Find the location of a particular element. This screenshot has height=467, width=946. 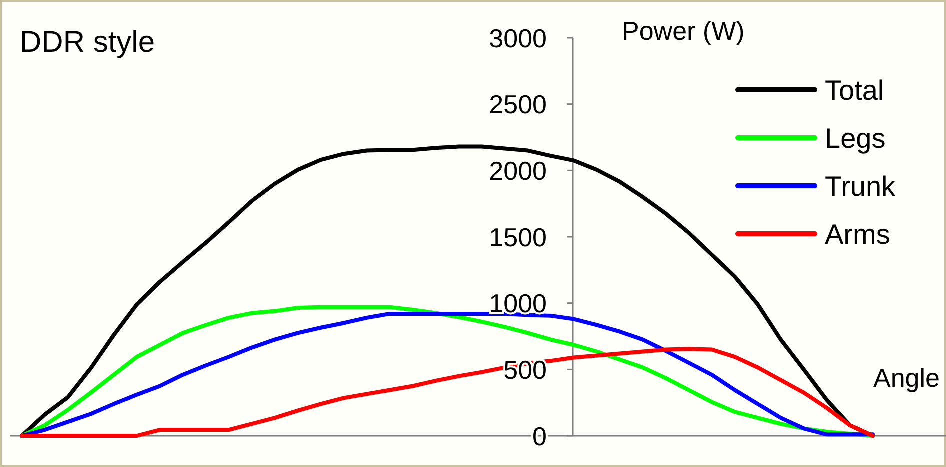

legend-label: Legs is located at coordinates (855, 138).